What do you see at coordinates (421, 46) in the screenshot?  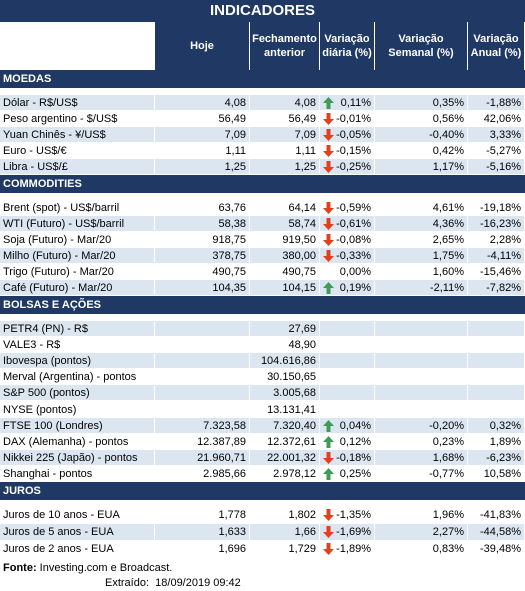 I see `column-header: Variação Semanal (%)` at bounding box center [421, 46].